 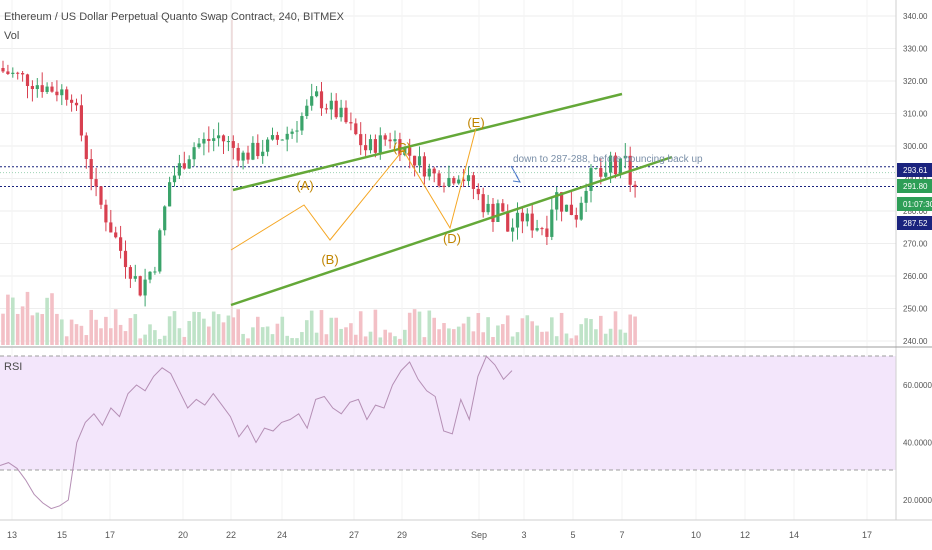 What do you see at coordinates (915, 16) in the screenshot?
I see `price-tick-label: 340.00` at bounding box center [915, 16].